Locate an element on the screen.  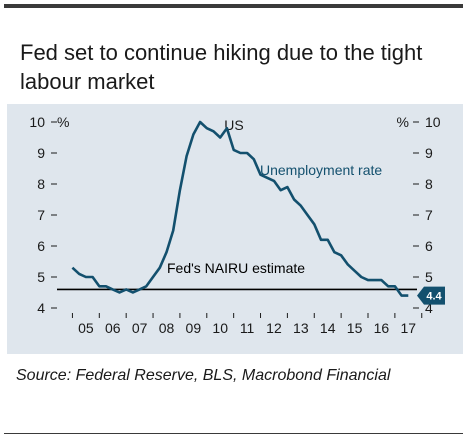
y-tick-label-left: 10 is located at coordinates (37, 122).